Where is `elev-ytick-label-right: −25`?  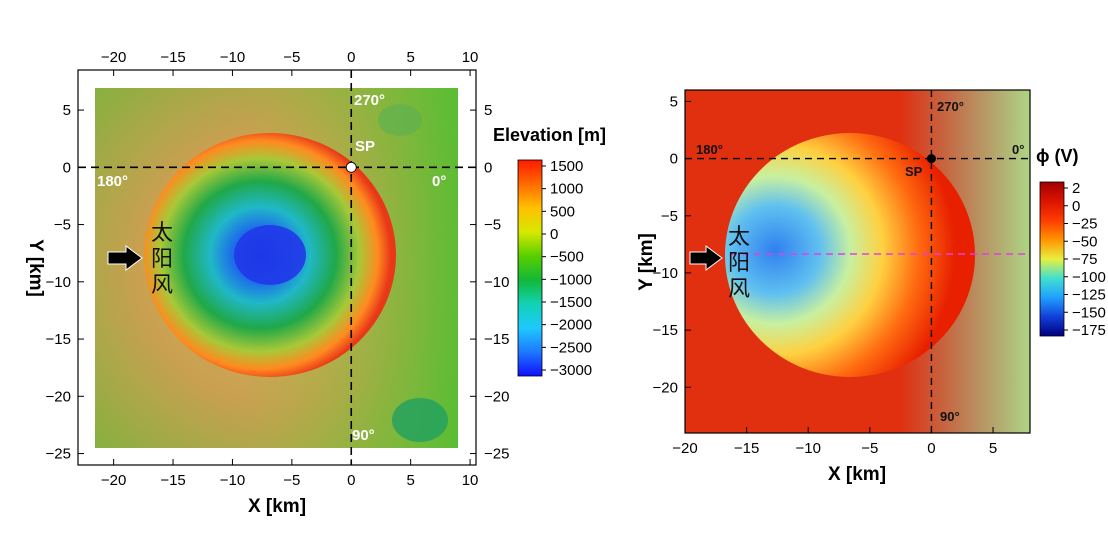
elev-ytick-label-right: −25 is located at coordinates (496, 454).